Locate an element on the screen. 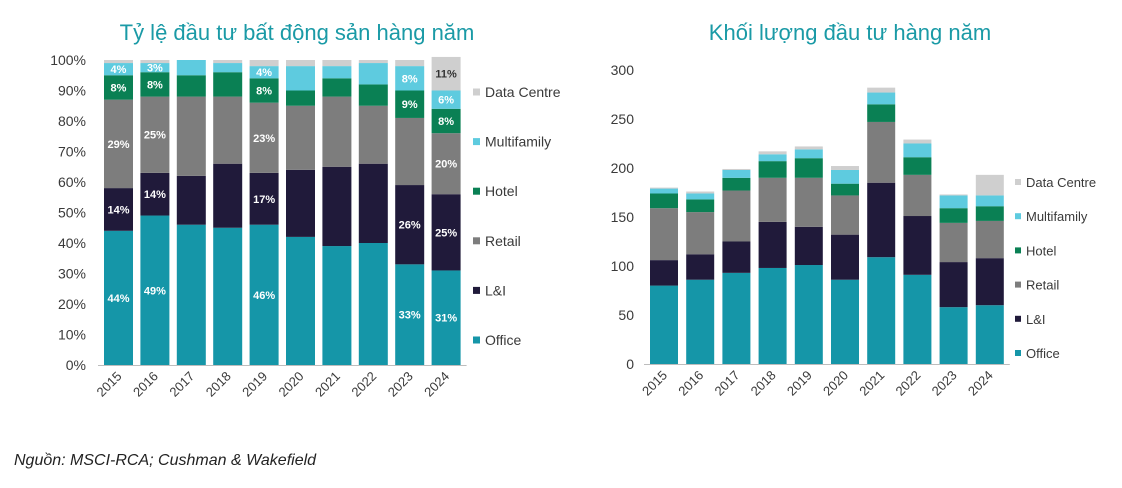 The height and width of the screenshot is (488, 1122). y-tick-label: 50% is located at coordinates (72, 213).